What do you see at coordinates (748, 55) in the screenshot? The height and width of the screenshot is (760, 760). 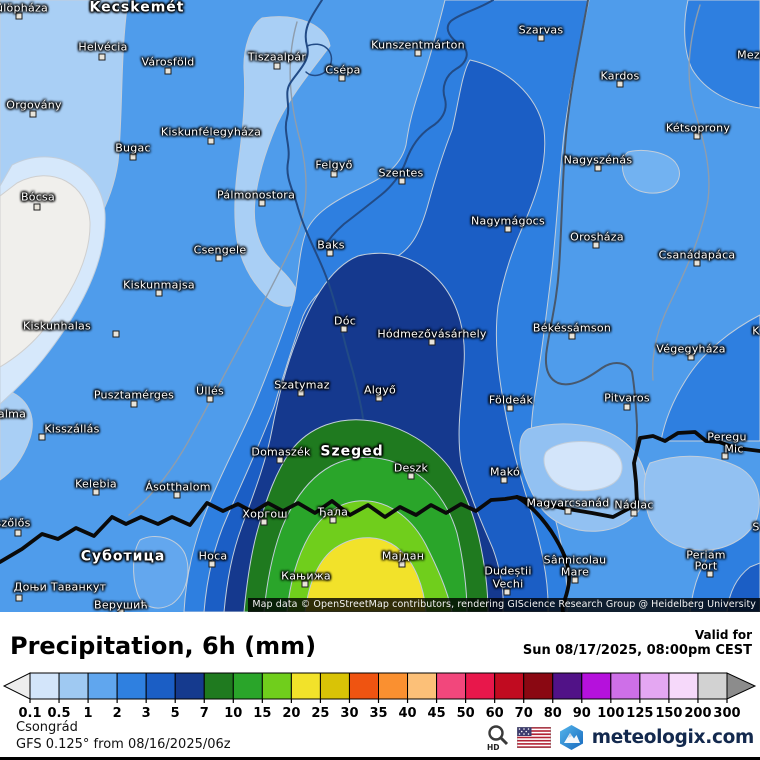 I see `town-label: Mező` at bounding box center [748, 55].